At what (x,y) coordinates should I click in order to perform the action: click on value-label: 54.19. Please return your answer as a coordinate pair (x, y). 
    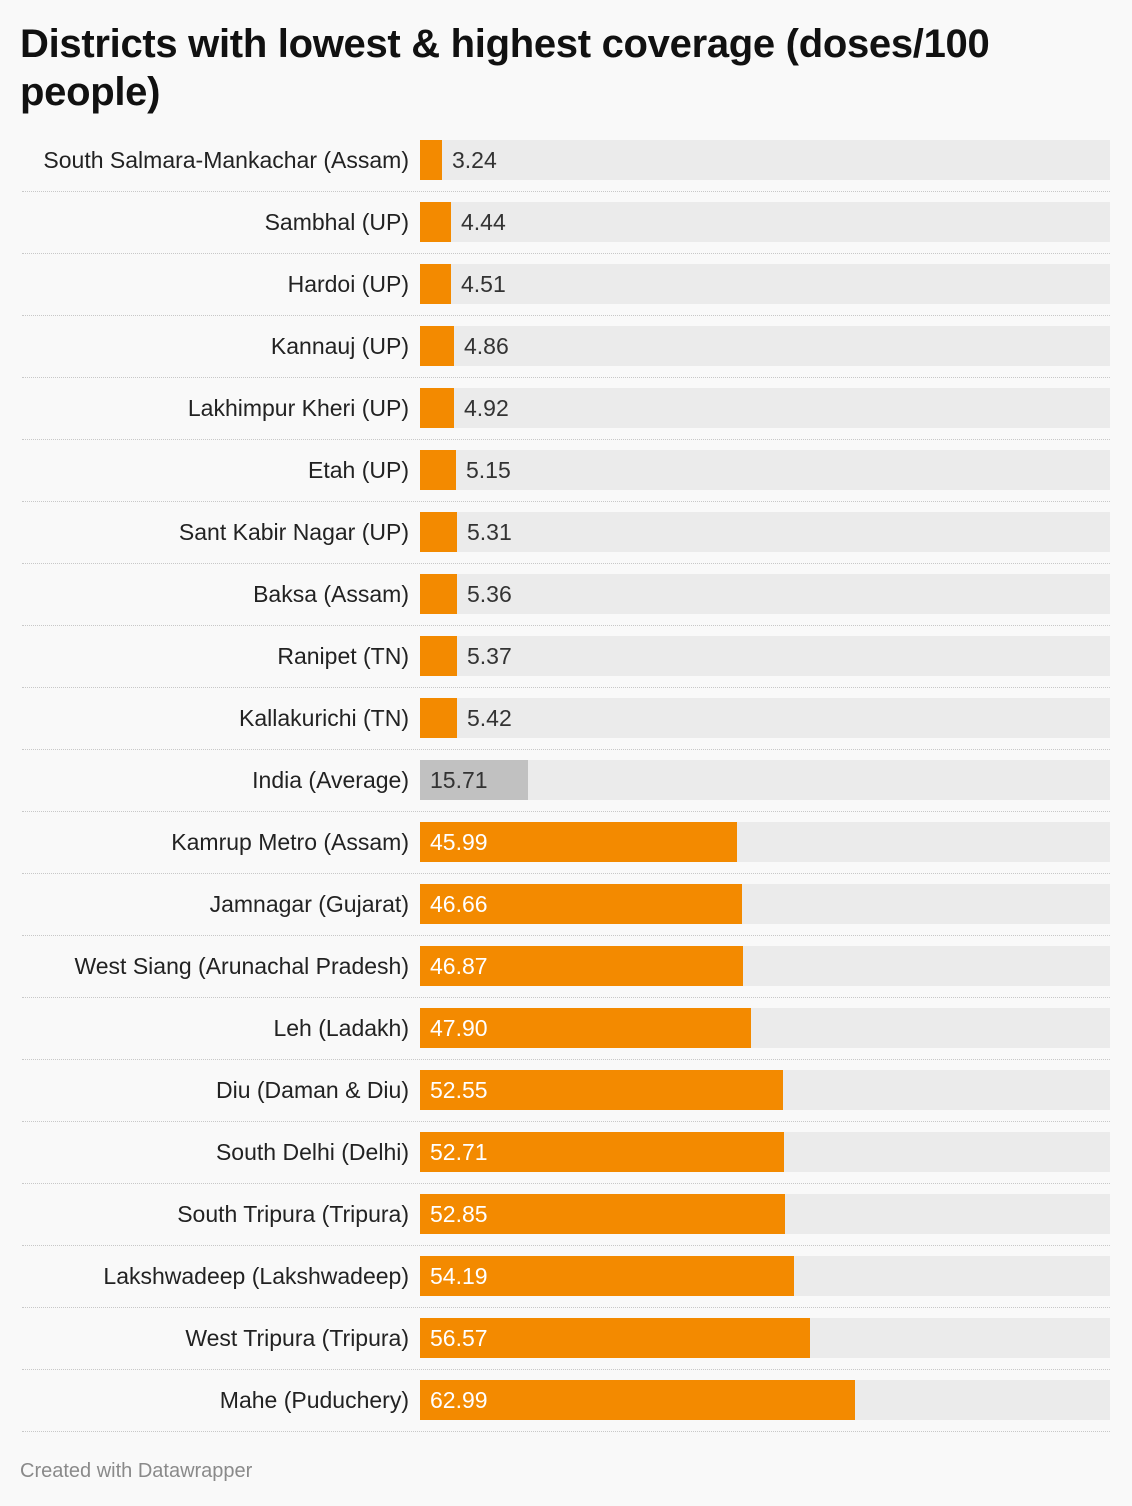
    Looking at the image, I should click on (459, 1276).